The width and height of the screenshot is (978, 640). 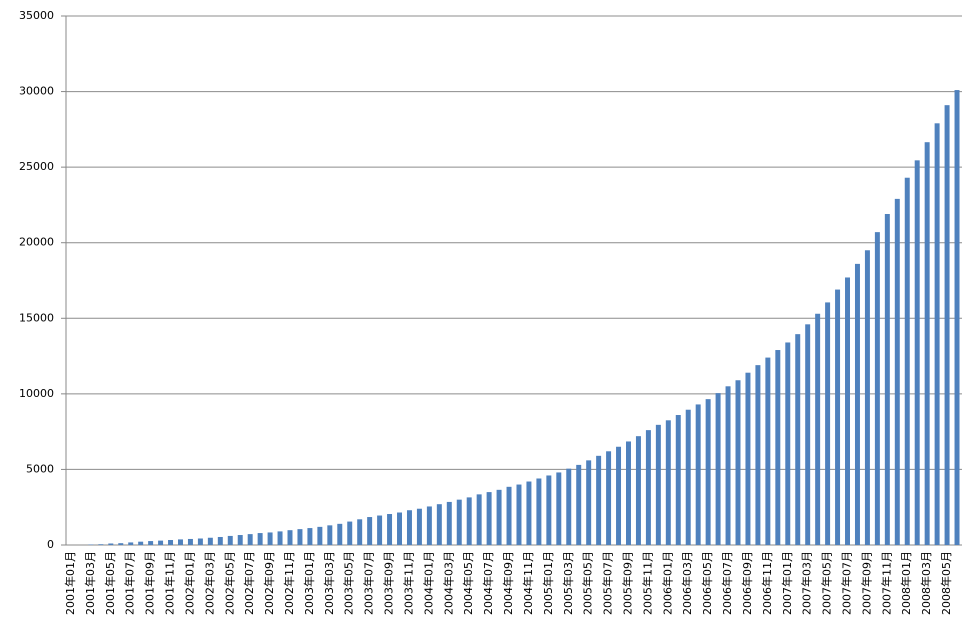 I want to click on x-tick-label: 2005年11月, so click(x=647, y=583).